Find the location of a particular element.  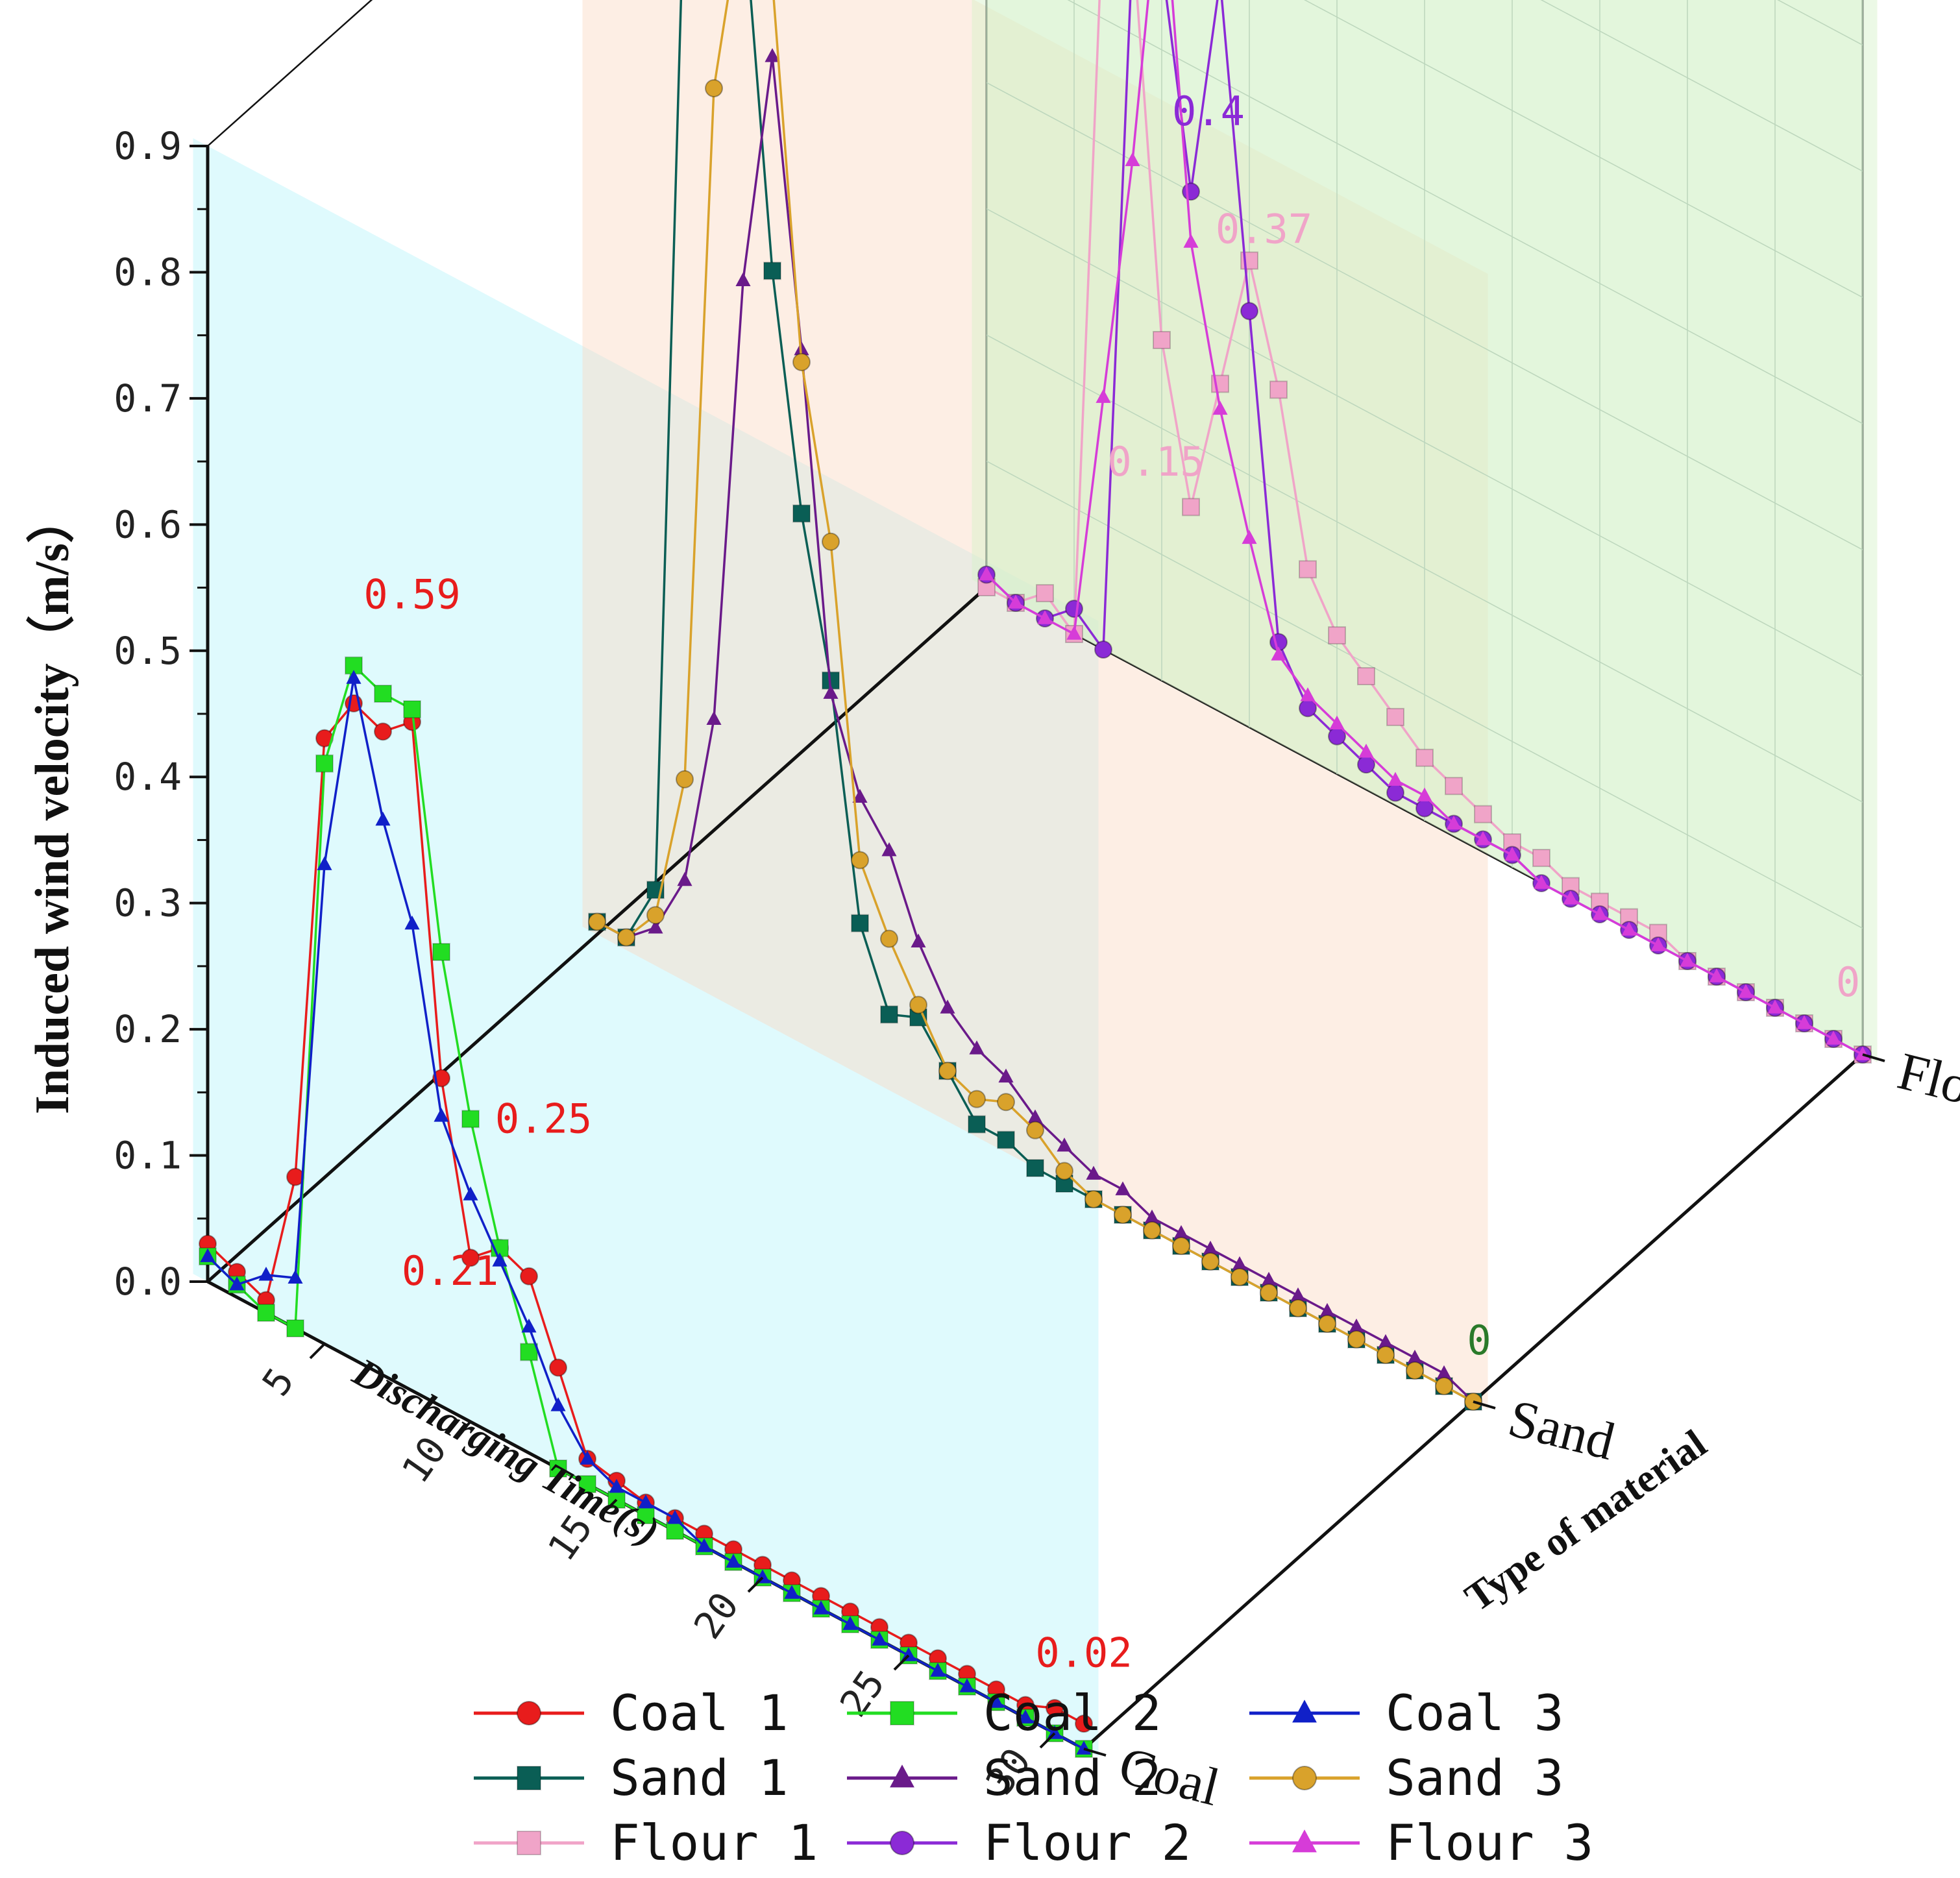

legend-label: Coal 1 is located at coordinates (699, 1713).